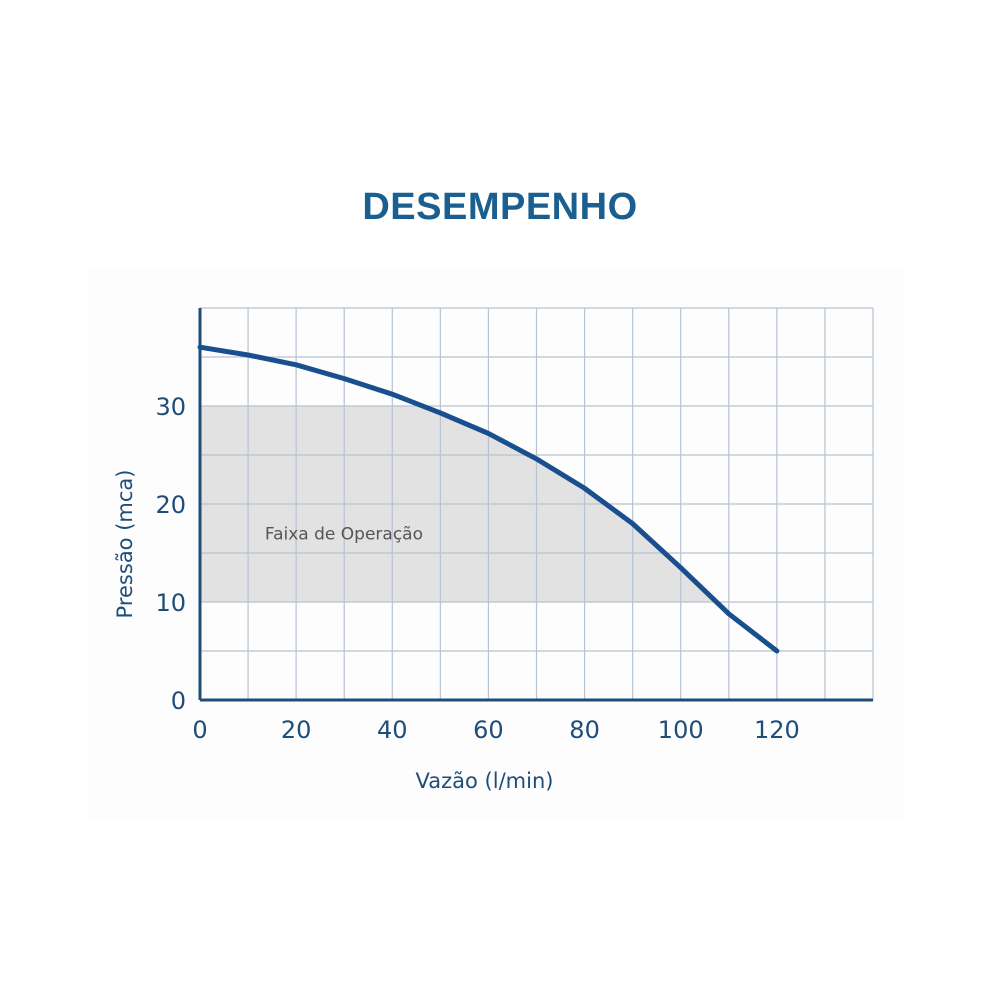 Image resolution: width=1000 pixels, height=1000 pixels. I want to click on y-axis-label: Pressão (mca), so click(125, 544).